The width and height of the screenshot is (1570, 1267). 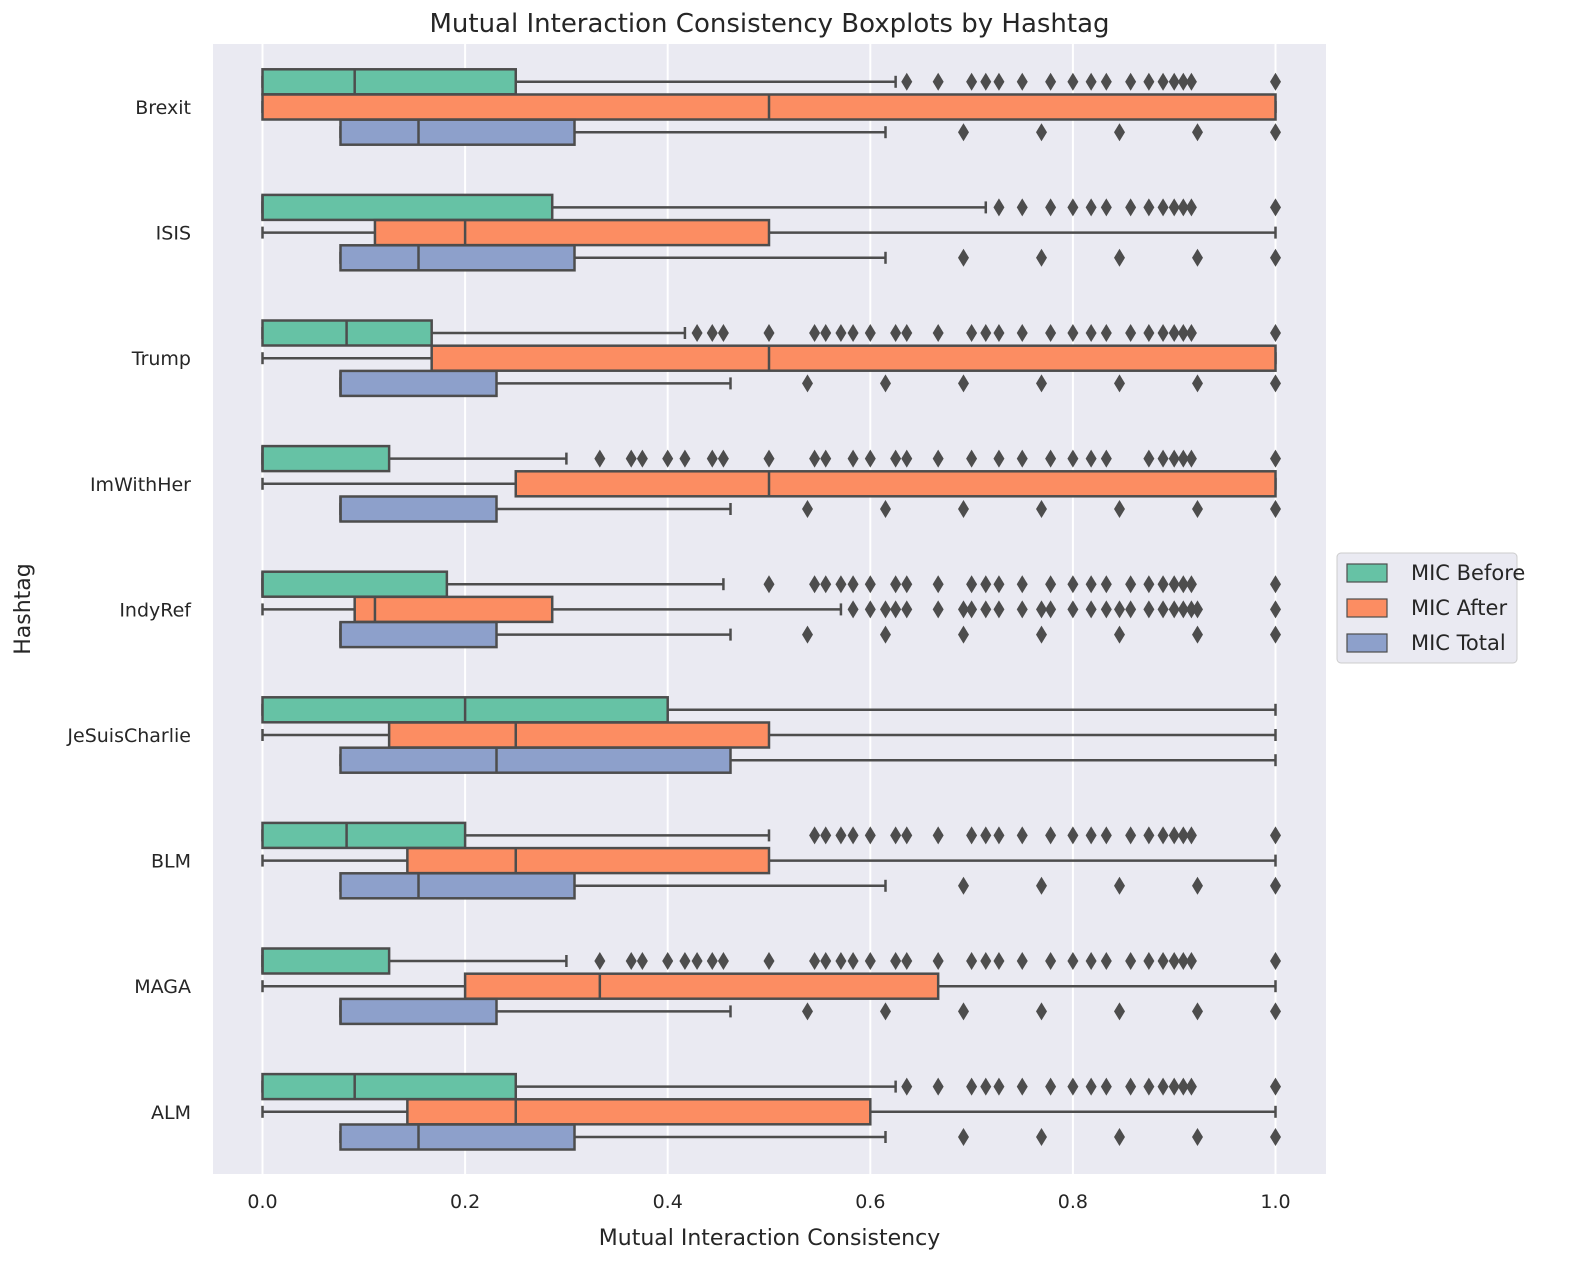 I want to click on x-tick-label: 0.0, so click(x=262, y=1202).